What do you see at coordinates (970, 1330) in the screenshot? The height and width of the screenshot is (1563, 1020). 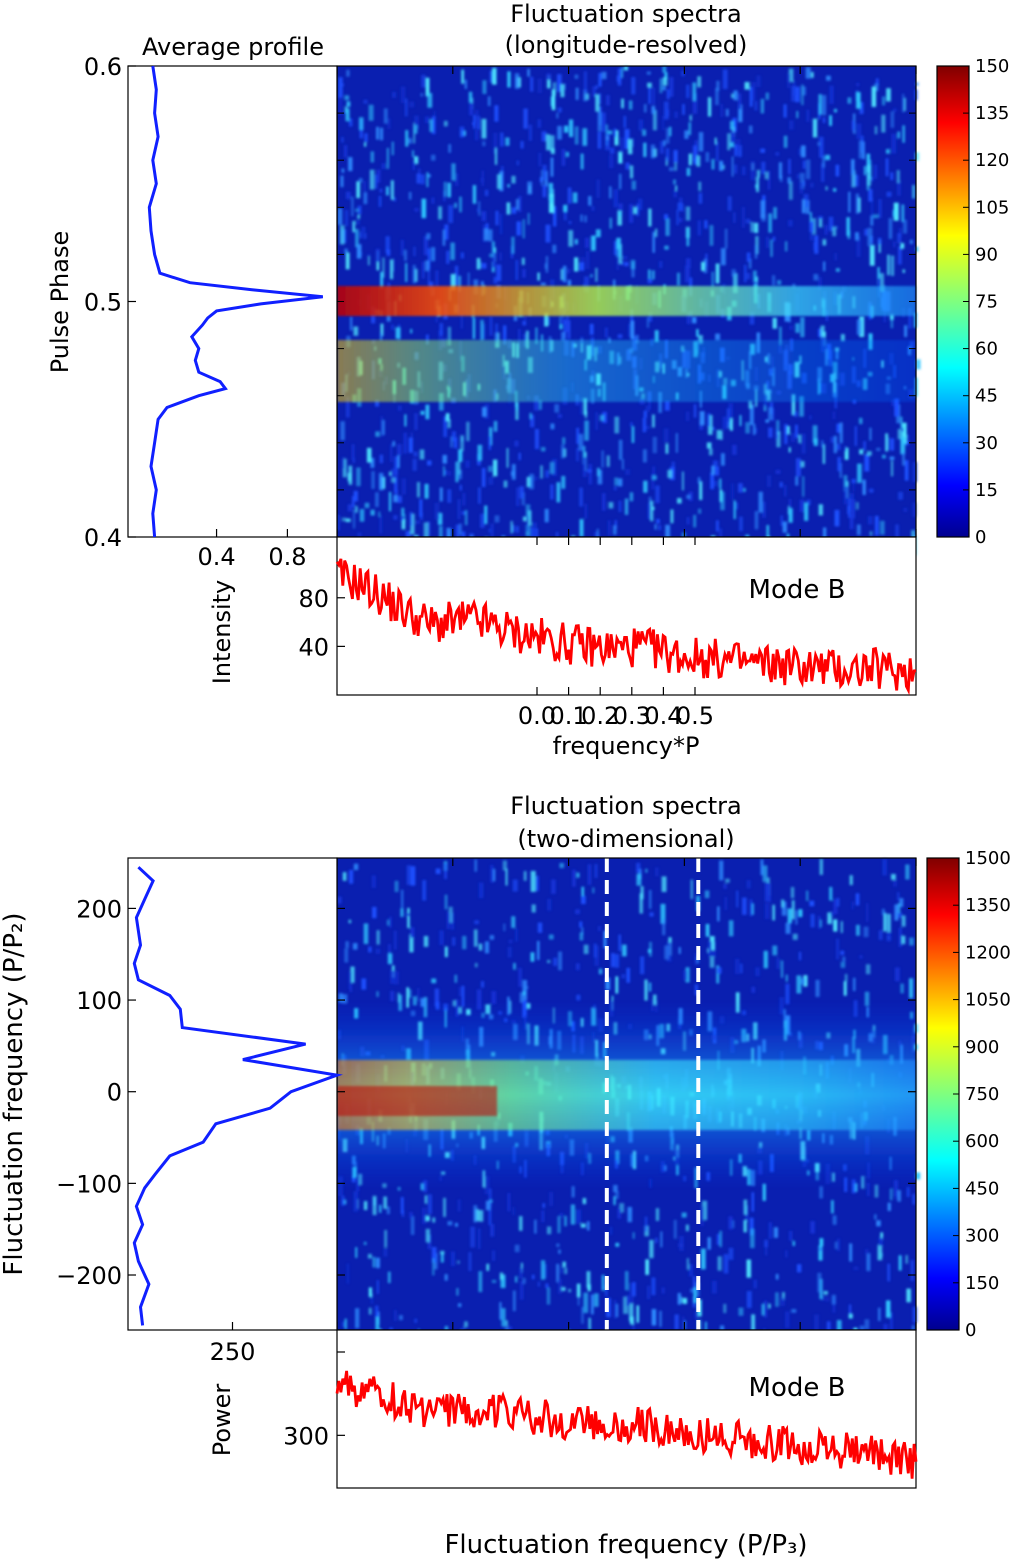 I see `colorbar-tick-label: 0` at bounding box center [970, 1330].